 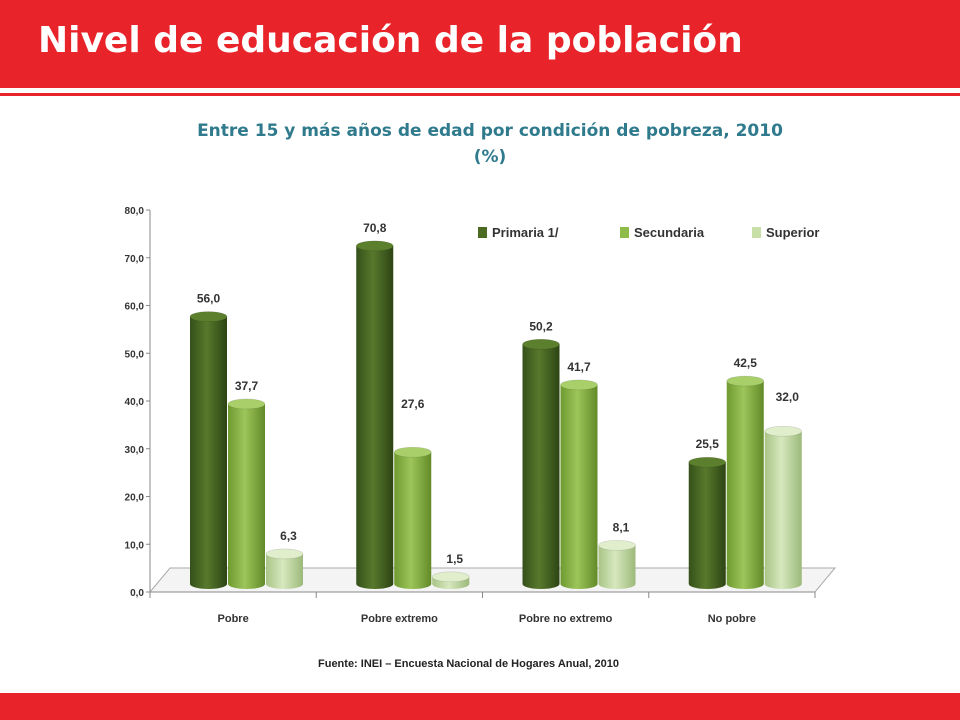 I want to click on y-tick-label: 0,0, so click(x=137, y=593).